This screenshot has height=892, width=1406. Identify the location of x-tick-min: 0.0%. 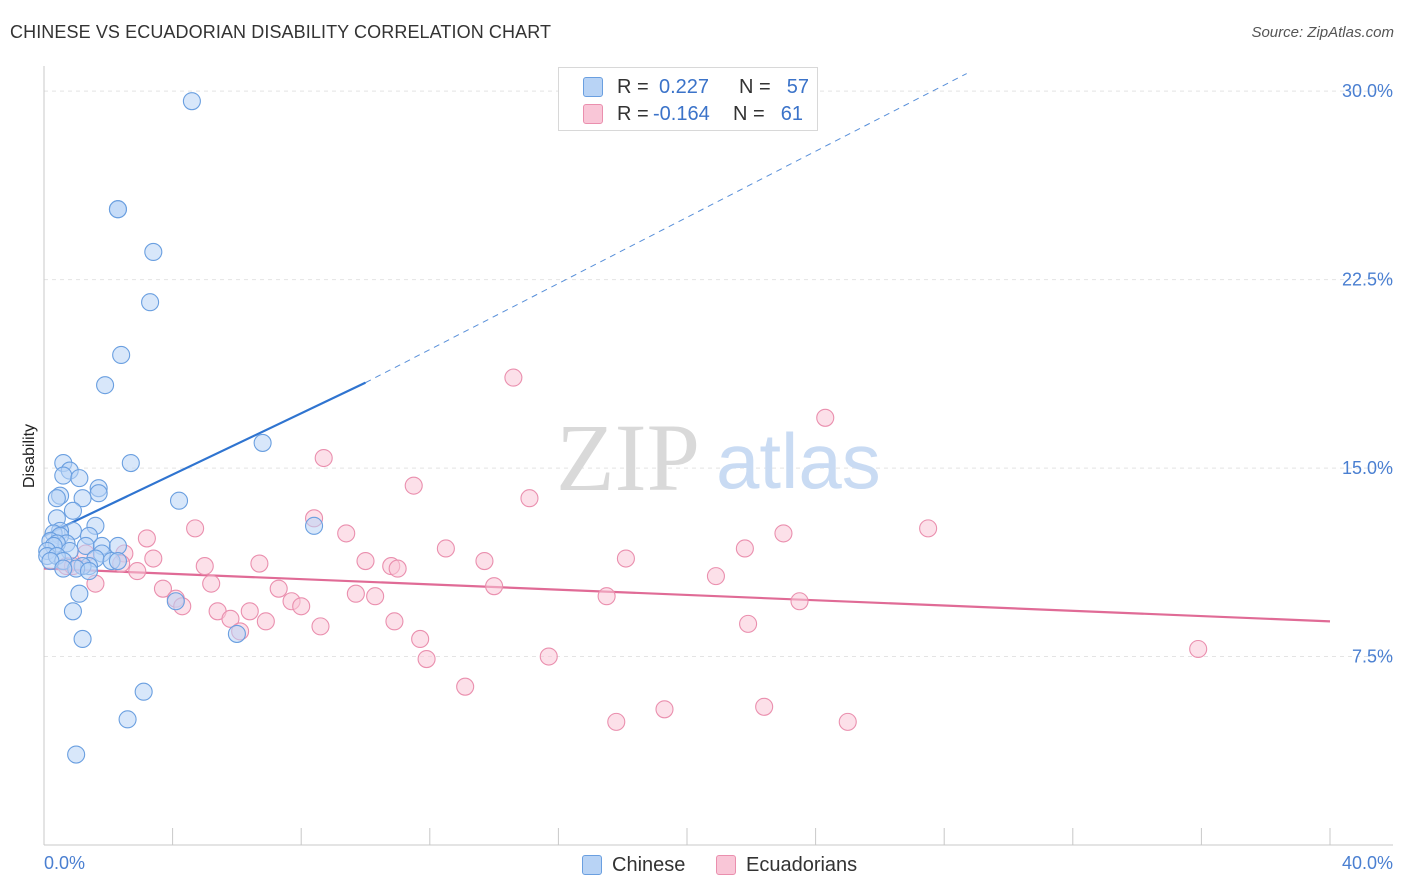
(64, 863).